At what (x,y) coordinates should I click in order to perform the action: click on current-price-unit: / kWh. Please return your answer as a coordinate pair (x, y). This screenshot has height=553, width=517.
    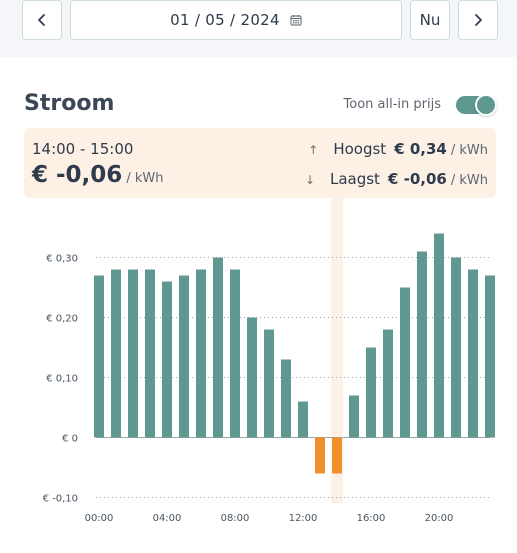
    Looking at the image, I should click on (145, 178).